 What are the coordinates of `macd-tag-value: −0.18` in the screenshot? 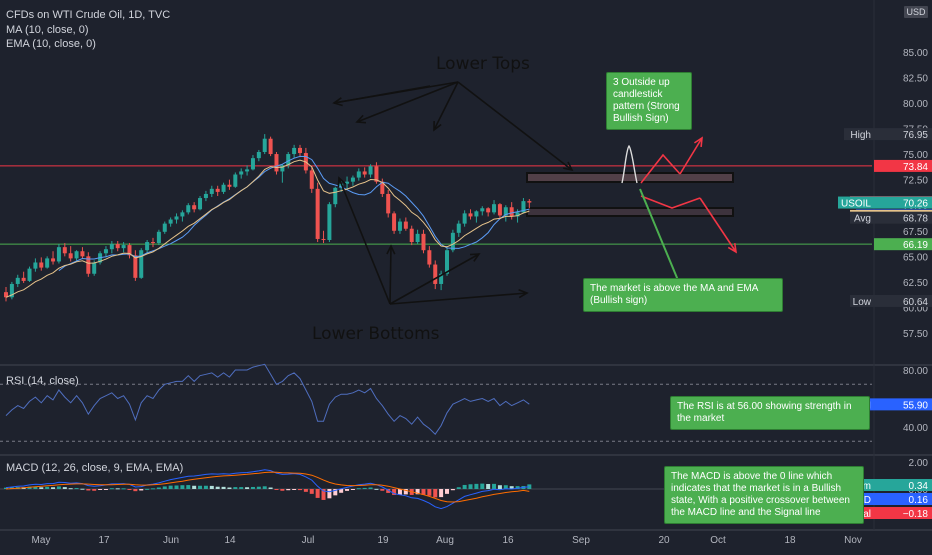 It's located at (916, 514).